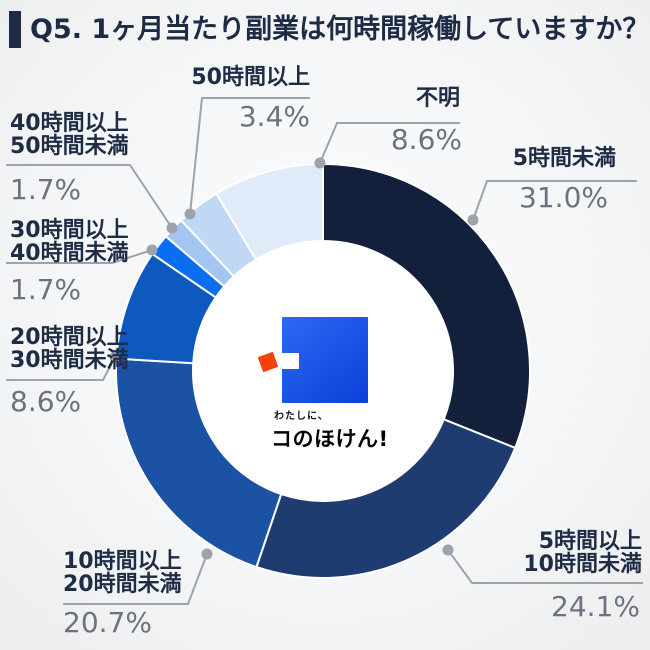  What do you see at coordinates (46, 189) in the screenshot?
I see `callout-pct-40to50: 1.7%` at bounding box center [46, 189].